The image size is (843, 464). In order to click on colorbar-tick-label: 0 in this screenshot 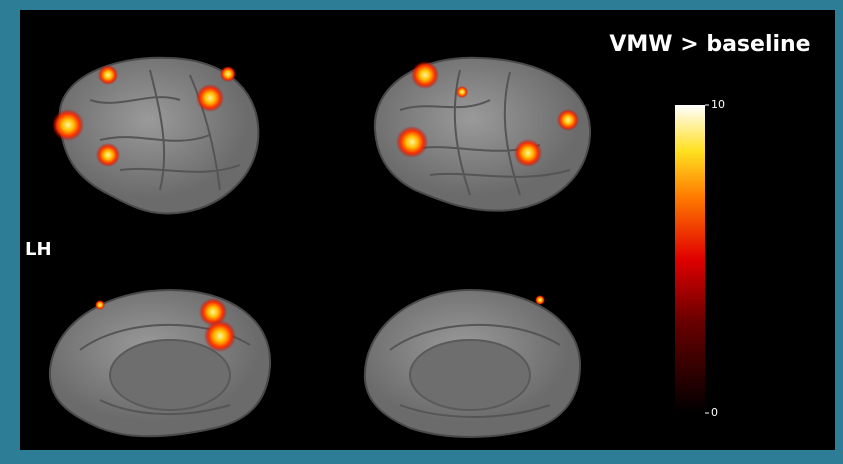, I will do `click(714, 412)`.